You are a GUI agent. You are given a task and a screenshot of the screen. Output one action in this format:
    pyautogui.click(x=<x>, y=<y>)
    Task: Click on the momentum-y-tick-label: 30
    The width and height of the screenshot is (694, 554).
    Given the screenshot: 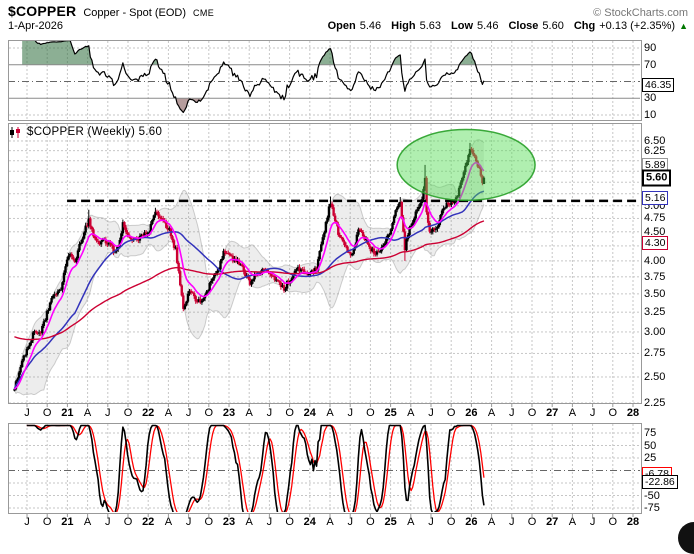 What is the action you would take?
    pyautogui.click(x=650, y=98)
    